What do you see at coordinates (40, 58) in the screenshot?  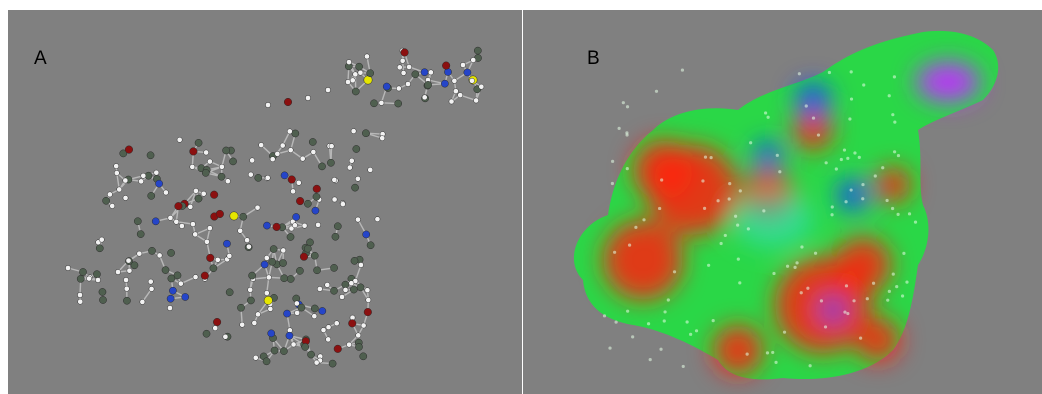 I see `panel-a-label: A` at bounding box center [40, 58].